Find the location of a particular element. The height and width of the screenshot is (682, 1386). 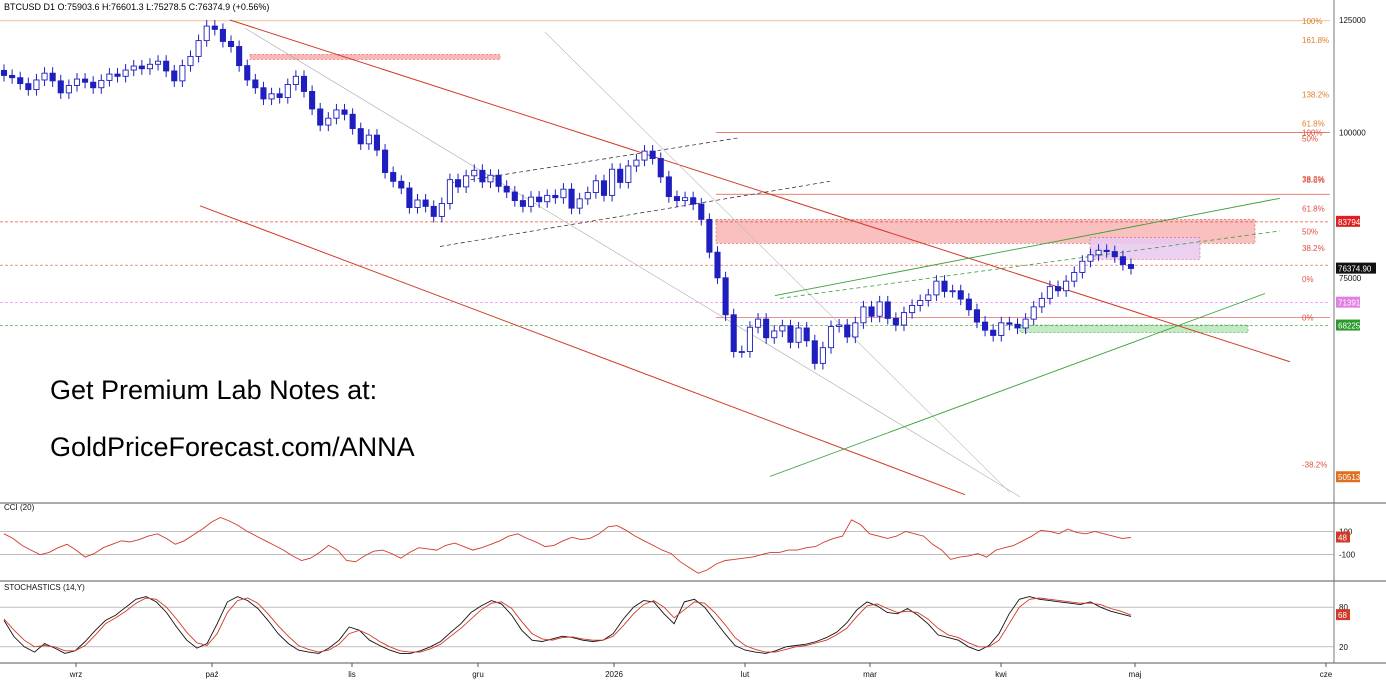

indicator-value: 68 is located at coordinates (1342, 615).